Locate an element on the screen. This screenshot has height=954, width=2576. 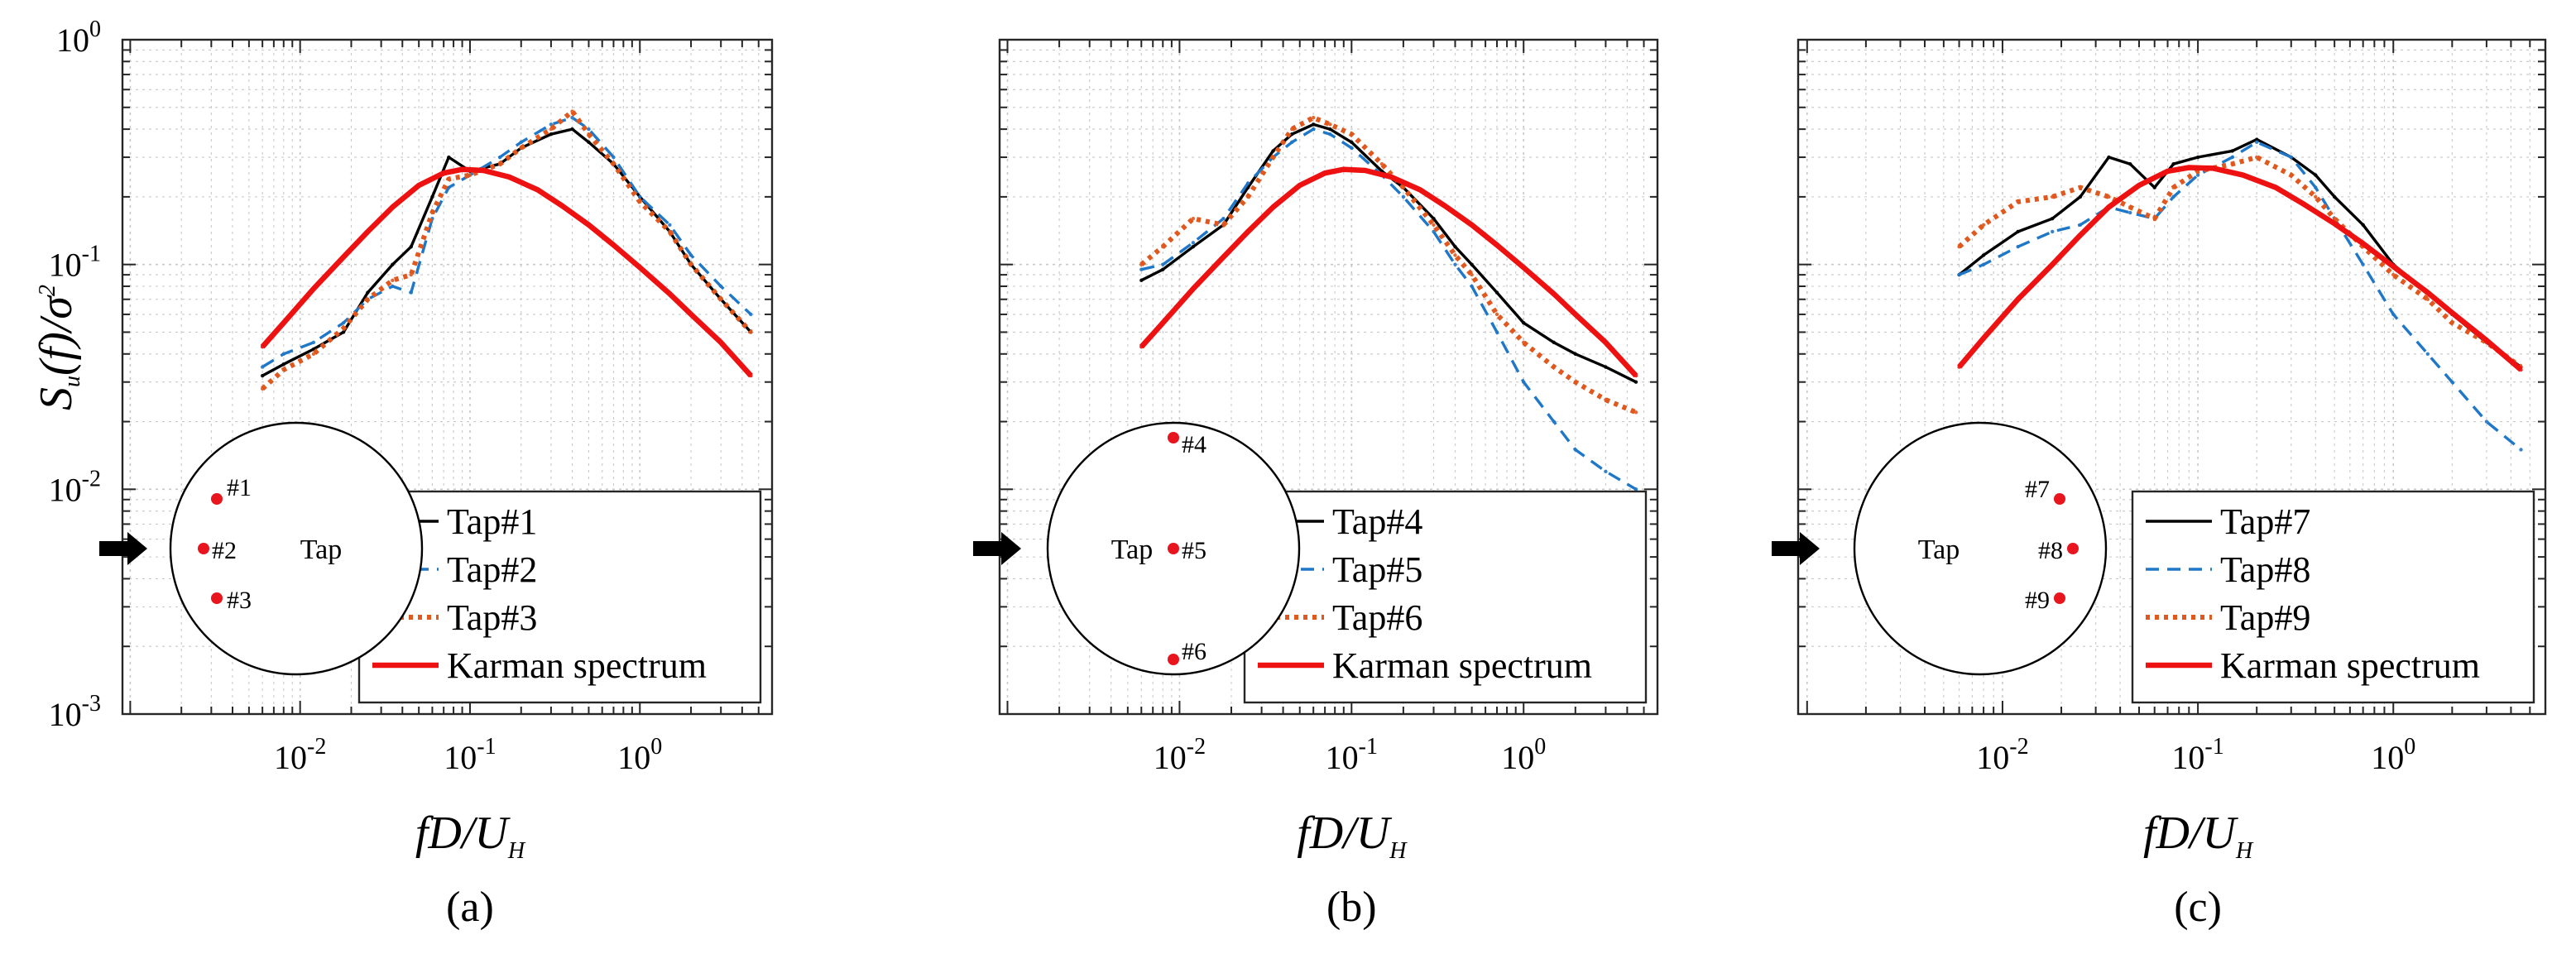
x-axis-label-main: fD/U is located at coordinates (463, 833).